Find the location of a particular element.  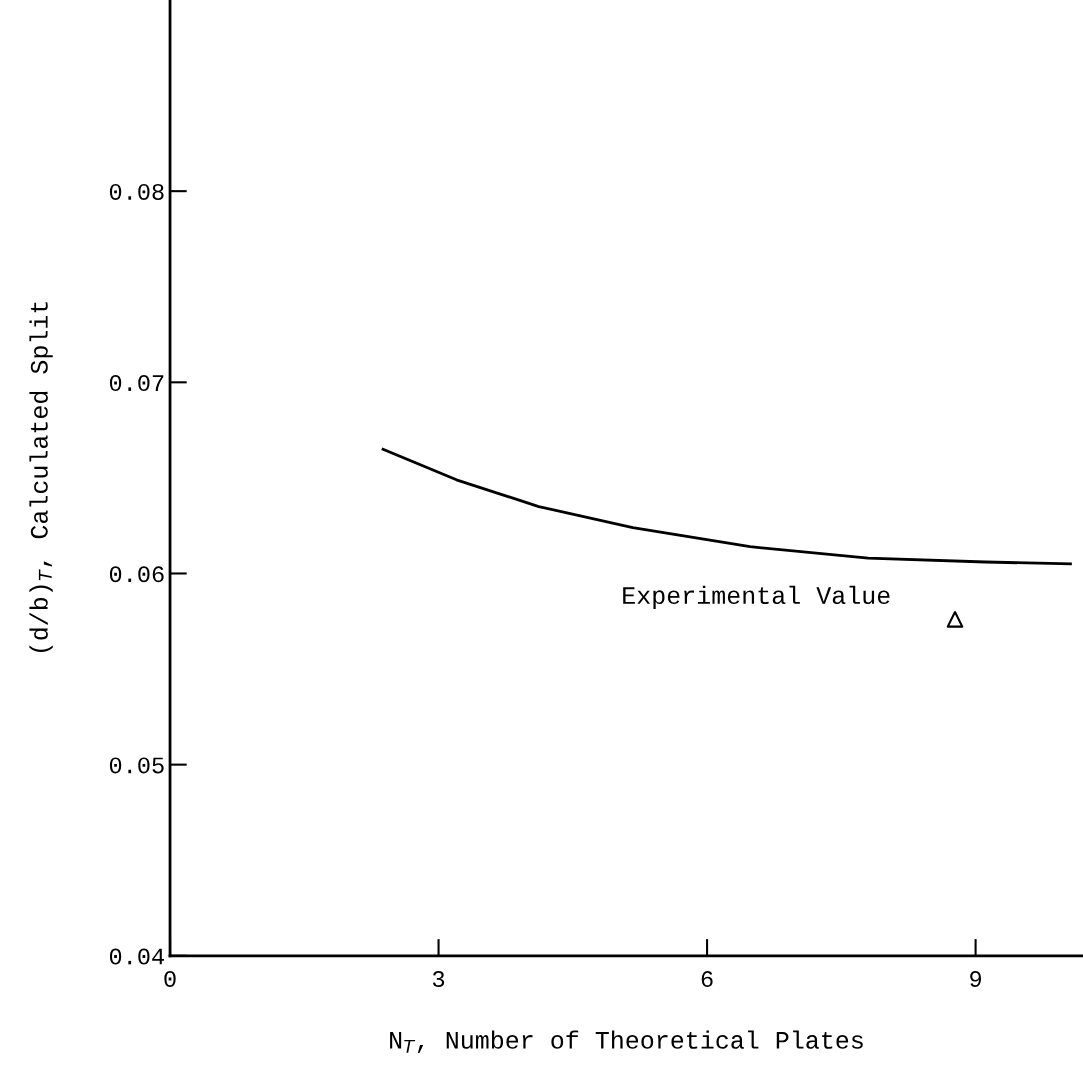

x-tick-label: 0 is located at coordinates (170, 979).